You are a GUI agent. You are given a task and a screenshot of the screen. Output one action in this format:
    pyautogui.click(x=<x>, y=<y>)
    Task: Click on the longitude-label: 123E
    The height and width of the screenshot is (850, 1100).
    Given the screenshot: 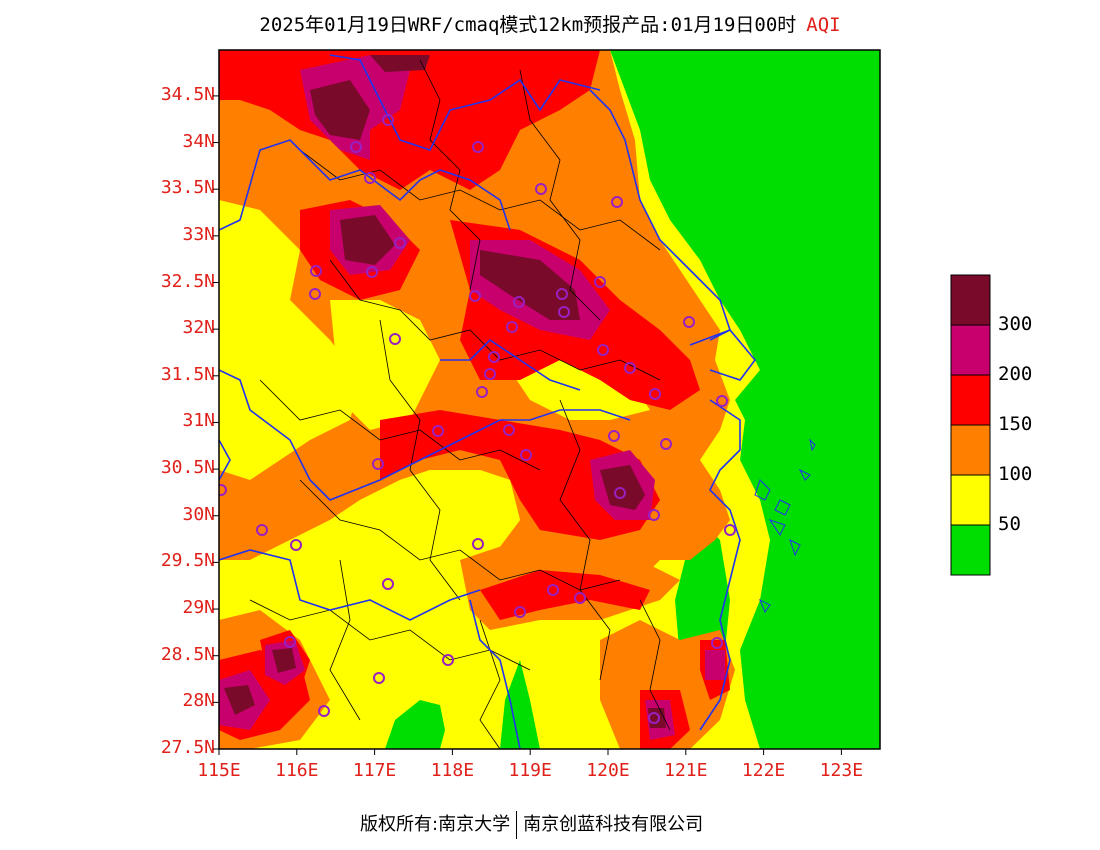 What is the action you would take?
    pyautogui.click(x=841, y=770)
    